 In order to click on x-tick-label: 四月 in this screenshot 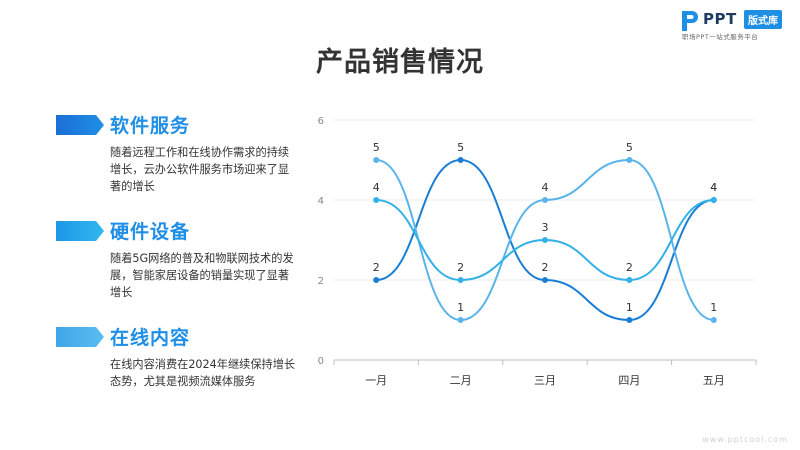, I will do `click(629, 380)`.